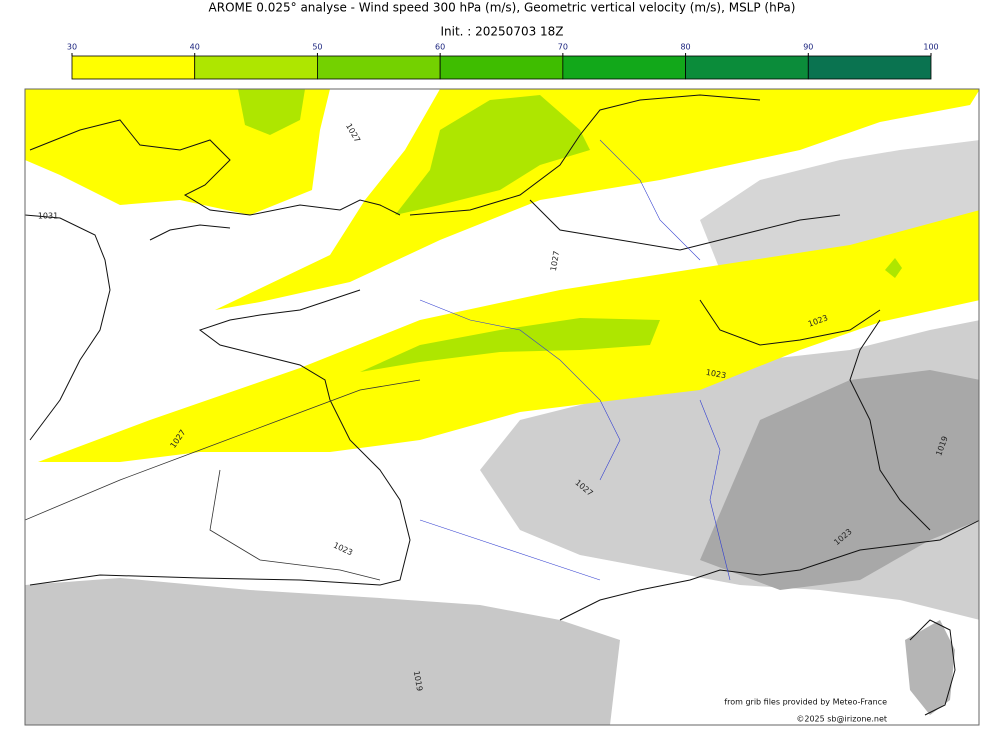  What do you see at coordinates (195, 47) in the screenshot?
I see `colorbar-tick-label: 40` at bounding box center [195, 47].